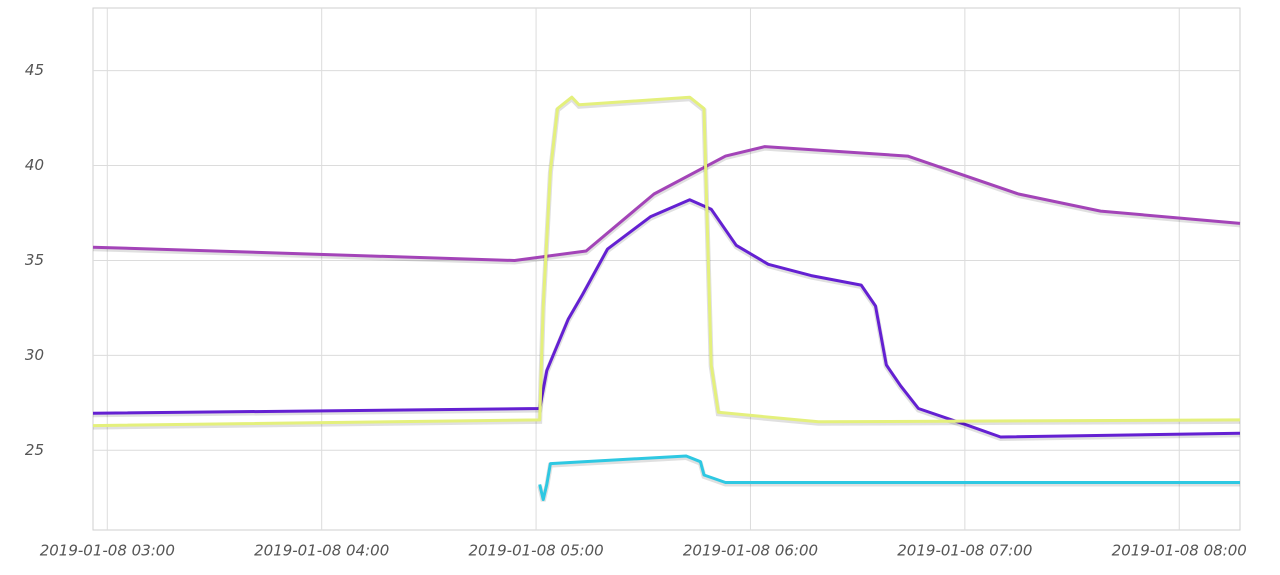 The height and width of the screenshot is (575, 1280). I want to click on series-shadow, so click(888, 478).